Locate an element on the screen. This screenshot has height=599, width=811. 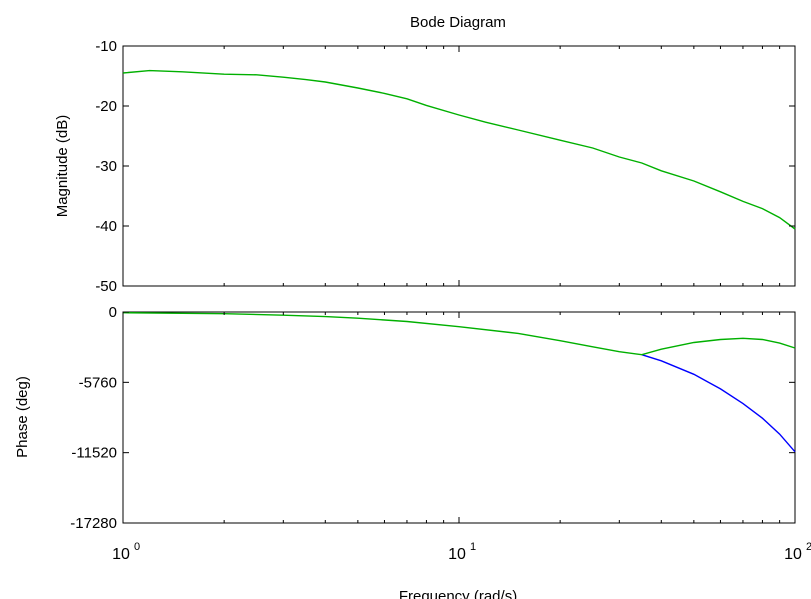
phase-ytick-label: -11520 is located at coordinates (94, 453).